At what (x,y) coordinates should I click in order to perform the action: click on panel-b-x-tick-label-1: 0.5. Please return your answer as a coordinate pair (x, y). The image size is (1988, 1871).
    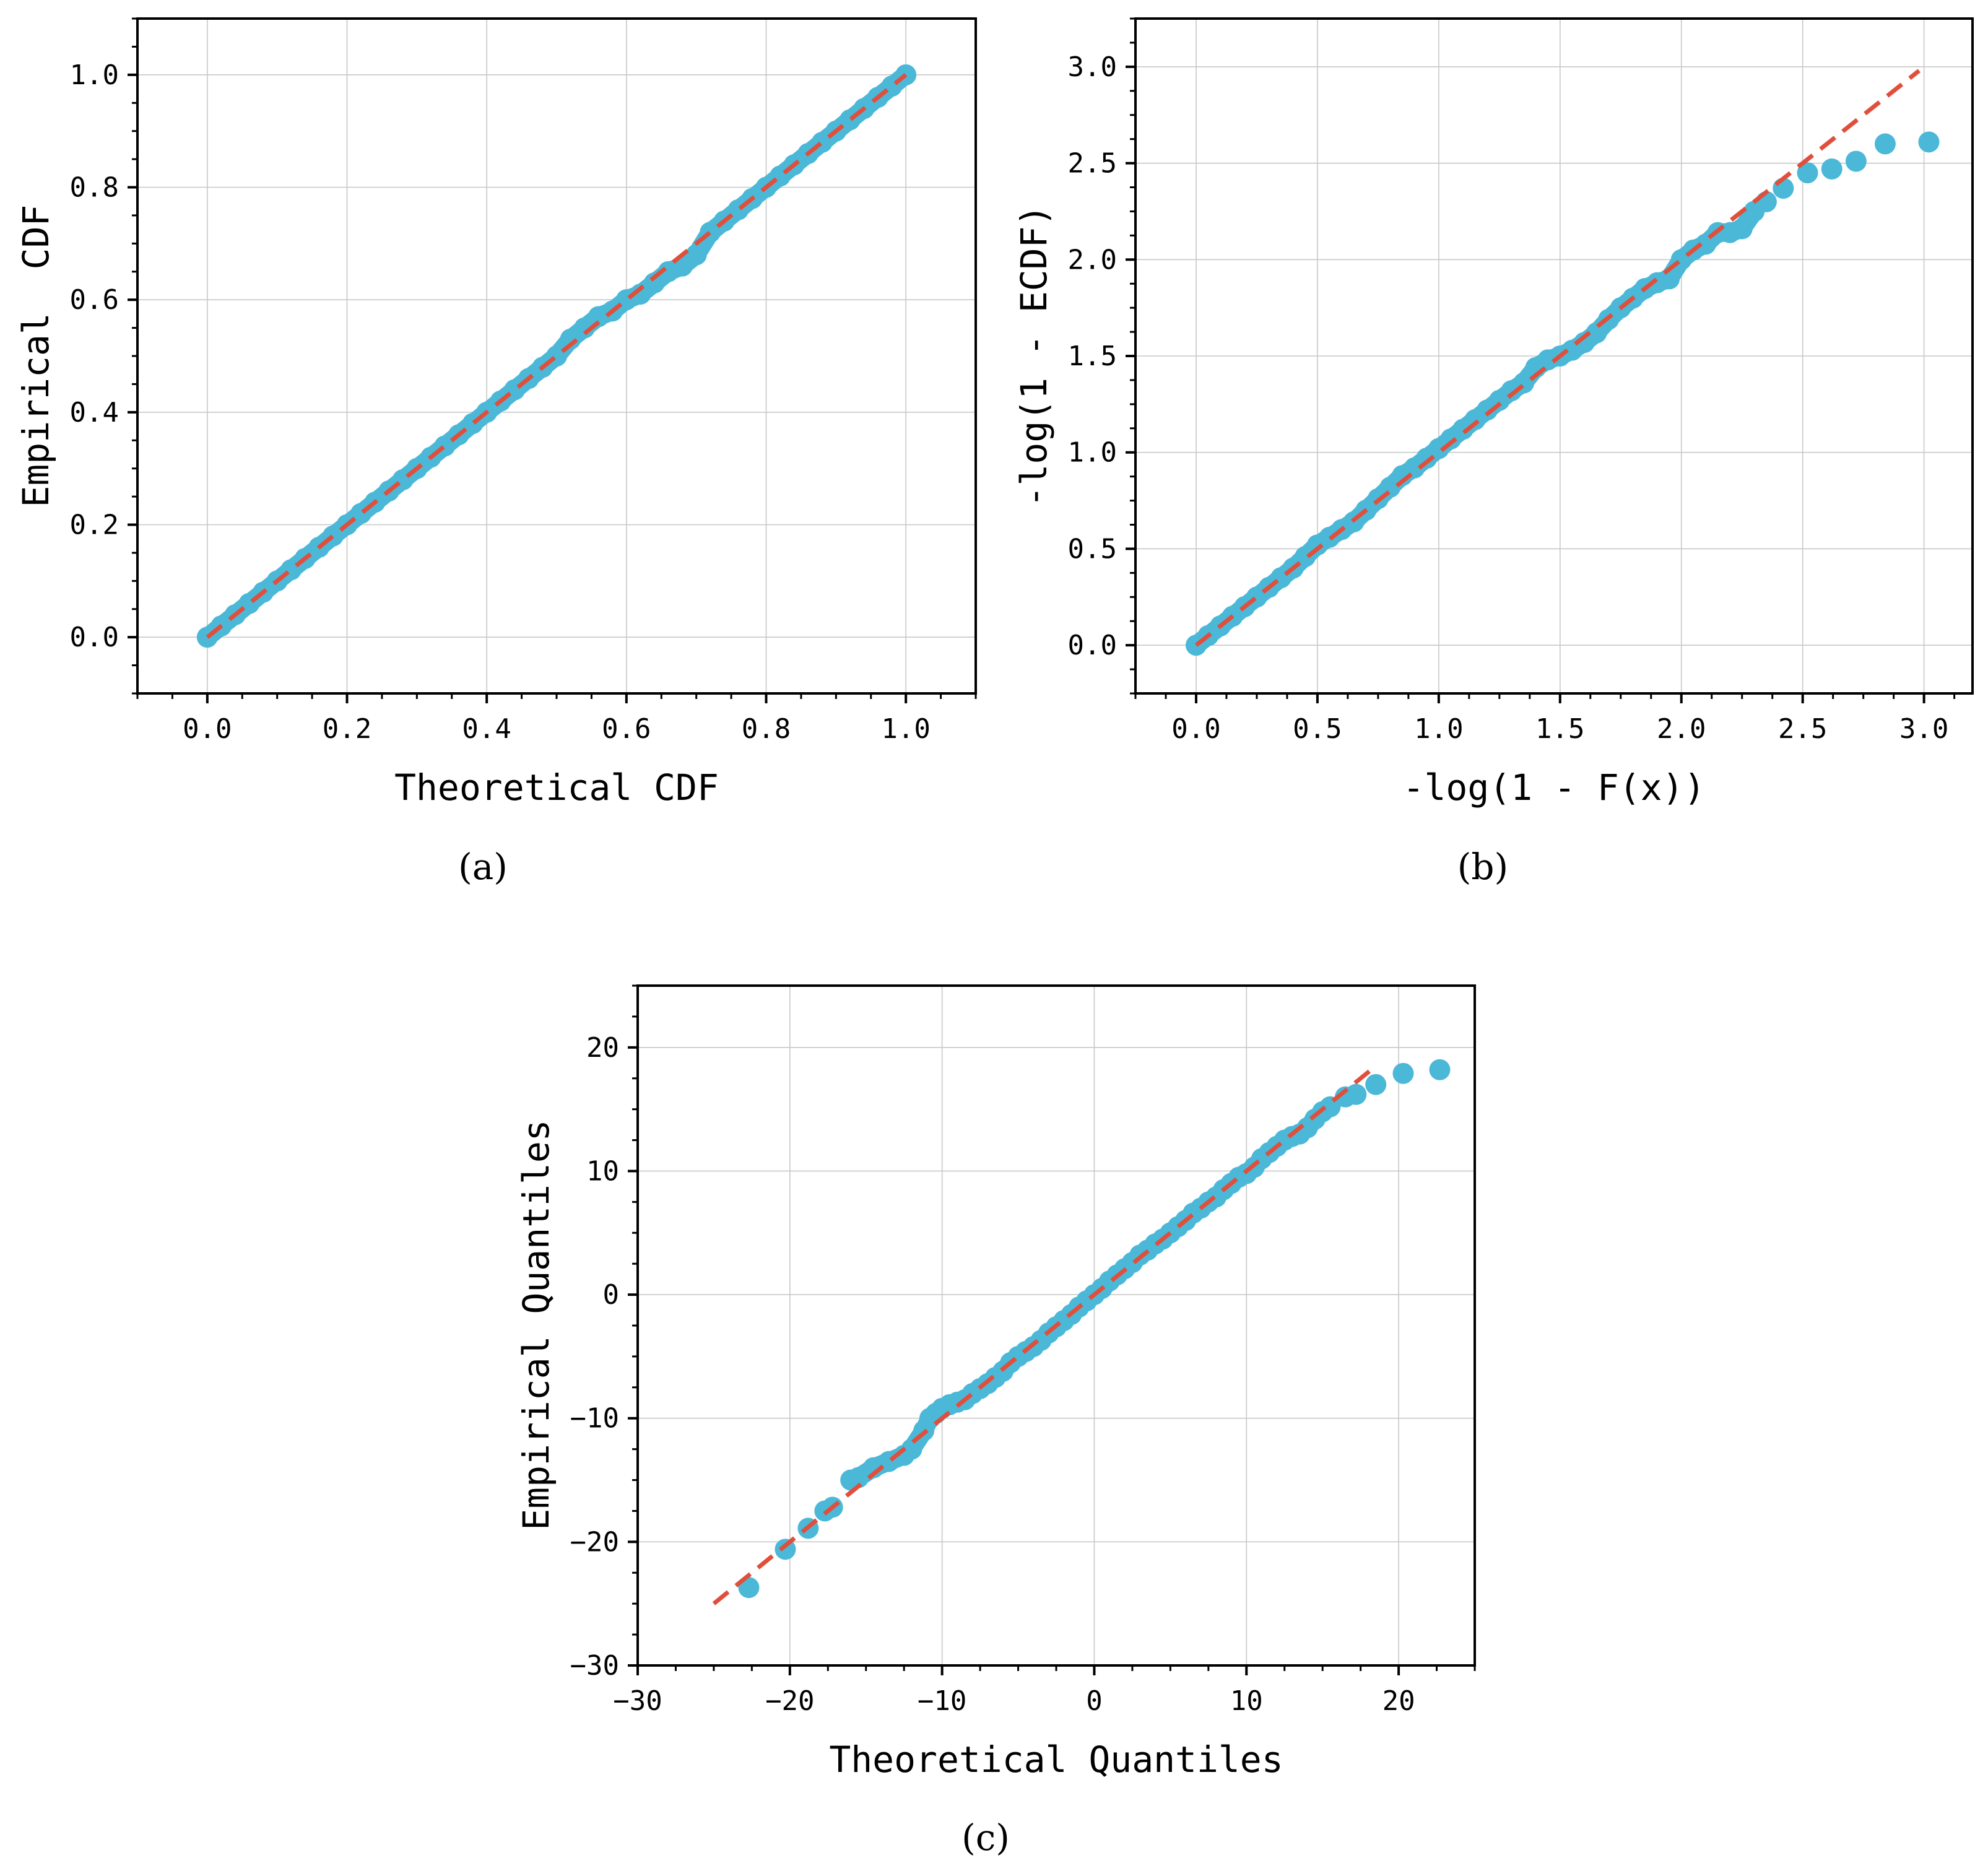
    Looking at the image, I should click on (1317, 729).